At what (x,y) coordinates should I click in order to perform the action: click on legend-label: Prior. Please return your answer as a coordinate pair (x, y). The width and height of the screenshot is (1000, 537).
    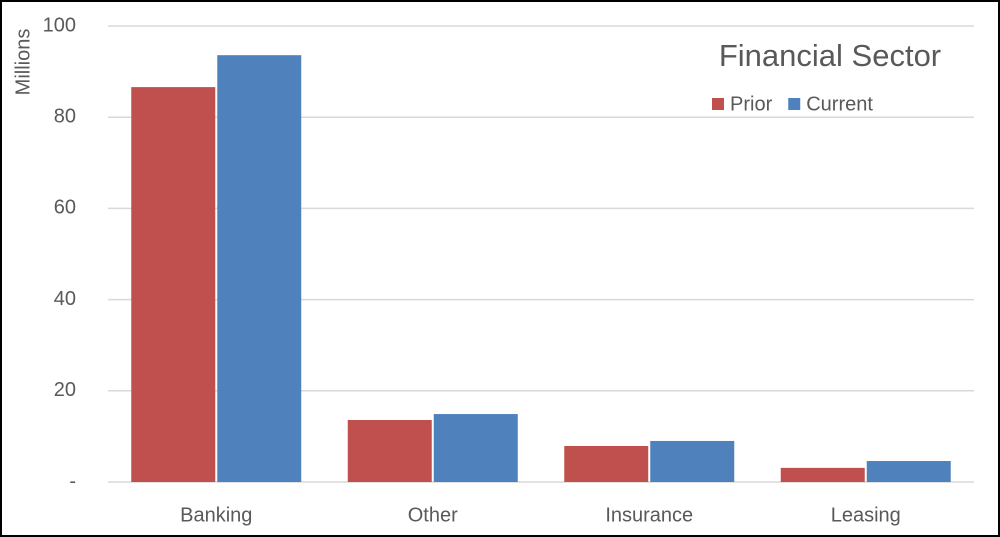
    Looking at the image, I should click on (751, 104).